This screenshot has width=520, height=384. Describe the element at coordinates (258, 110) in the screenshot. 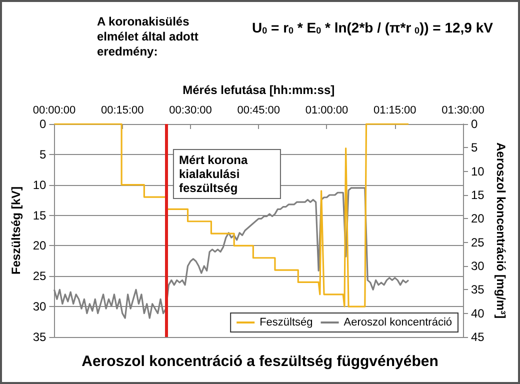

I see `x-tick-label: 00:45:00` at that location.